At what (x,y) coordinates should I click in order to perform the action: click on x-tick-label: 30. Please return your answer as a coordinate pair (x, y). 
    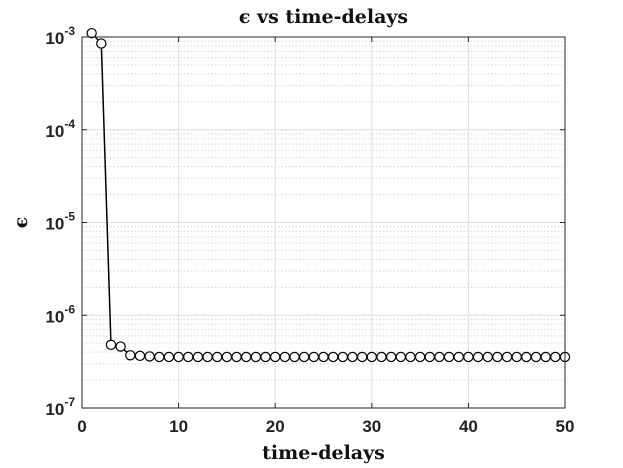
    Looking at the image, I should click on (371, 426).